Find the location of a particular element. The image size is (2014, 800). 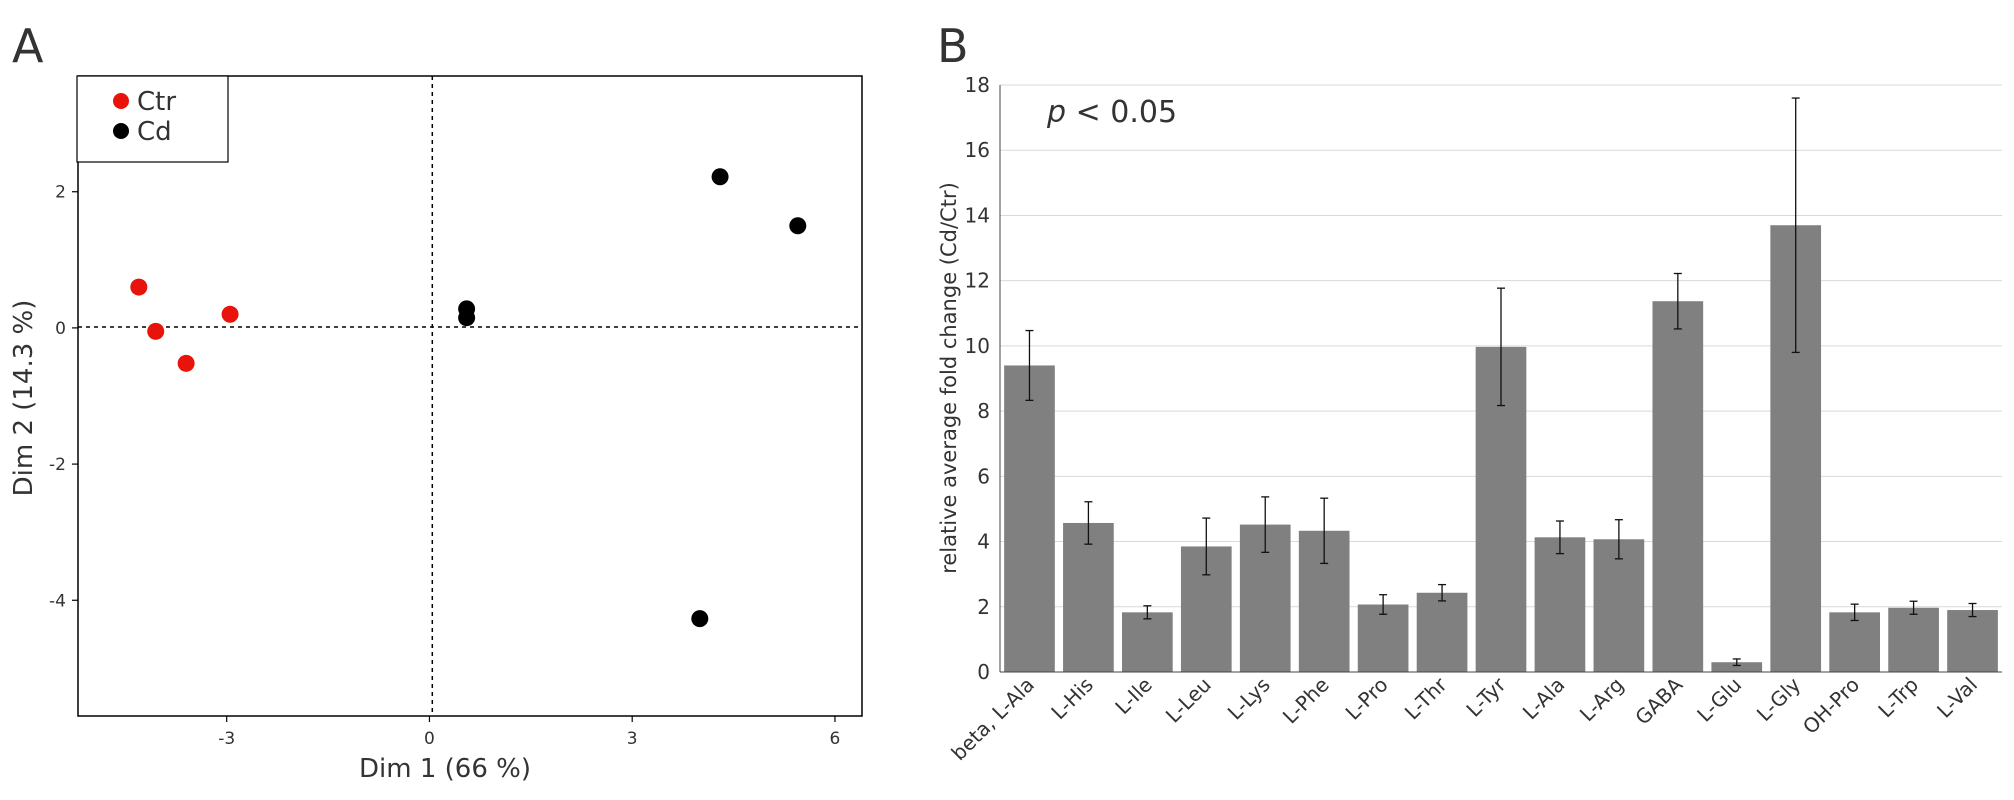

bar-chart-y-tick-label: 0 is located at coordinates (983, 672).